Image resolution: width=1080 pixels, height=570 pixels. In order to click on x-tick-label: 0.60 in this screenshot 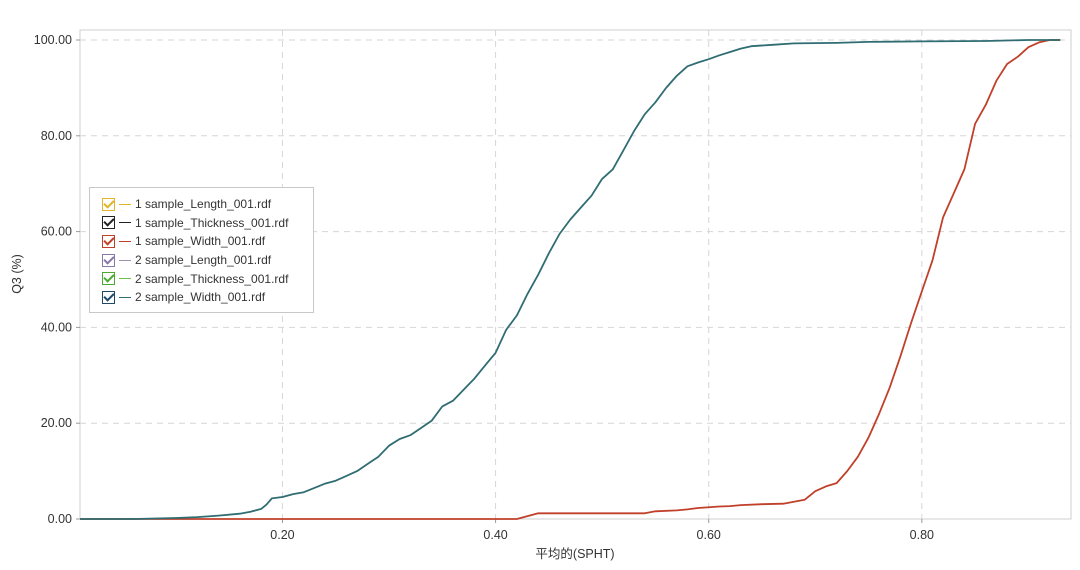, I will do `click(709, 535)`.